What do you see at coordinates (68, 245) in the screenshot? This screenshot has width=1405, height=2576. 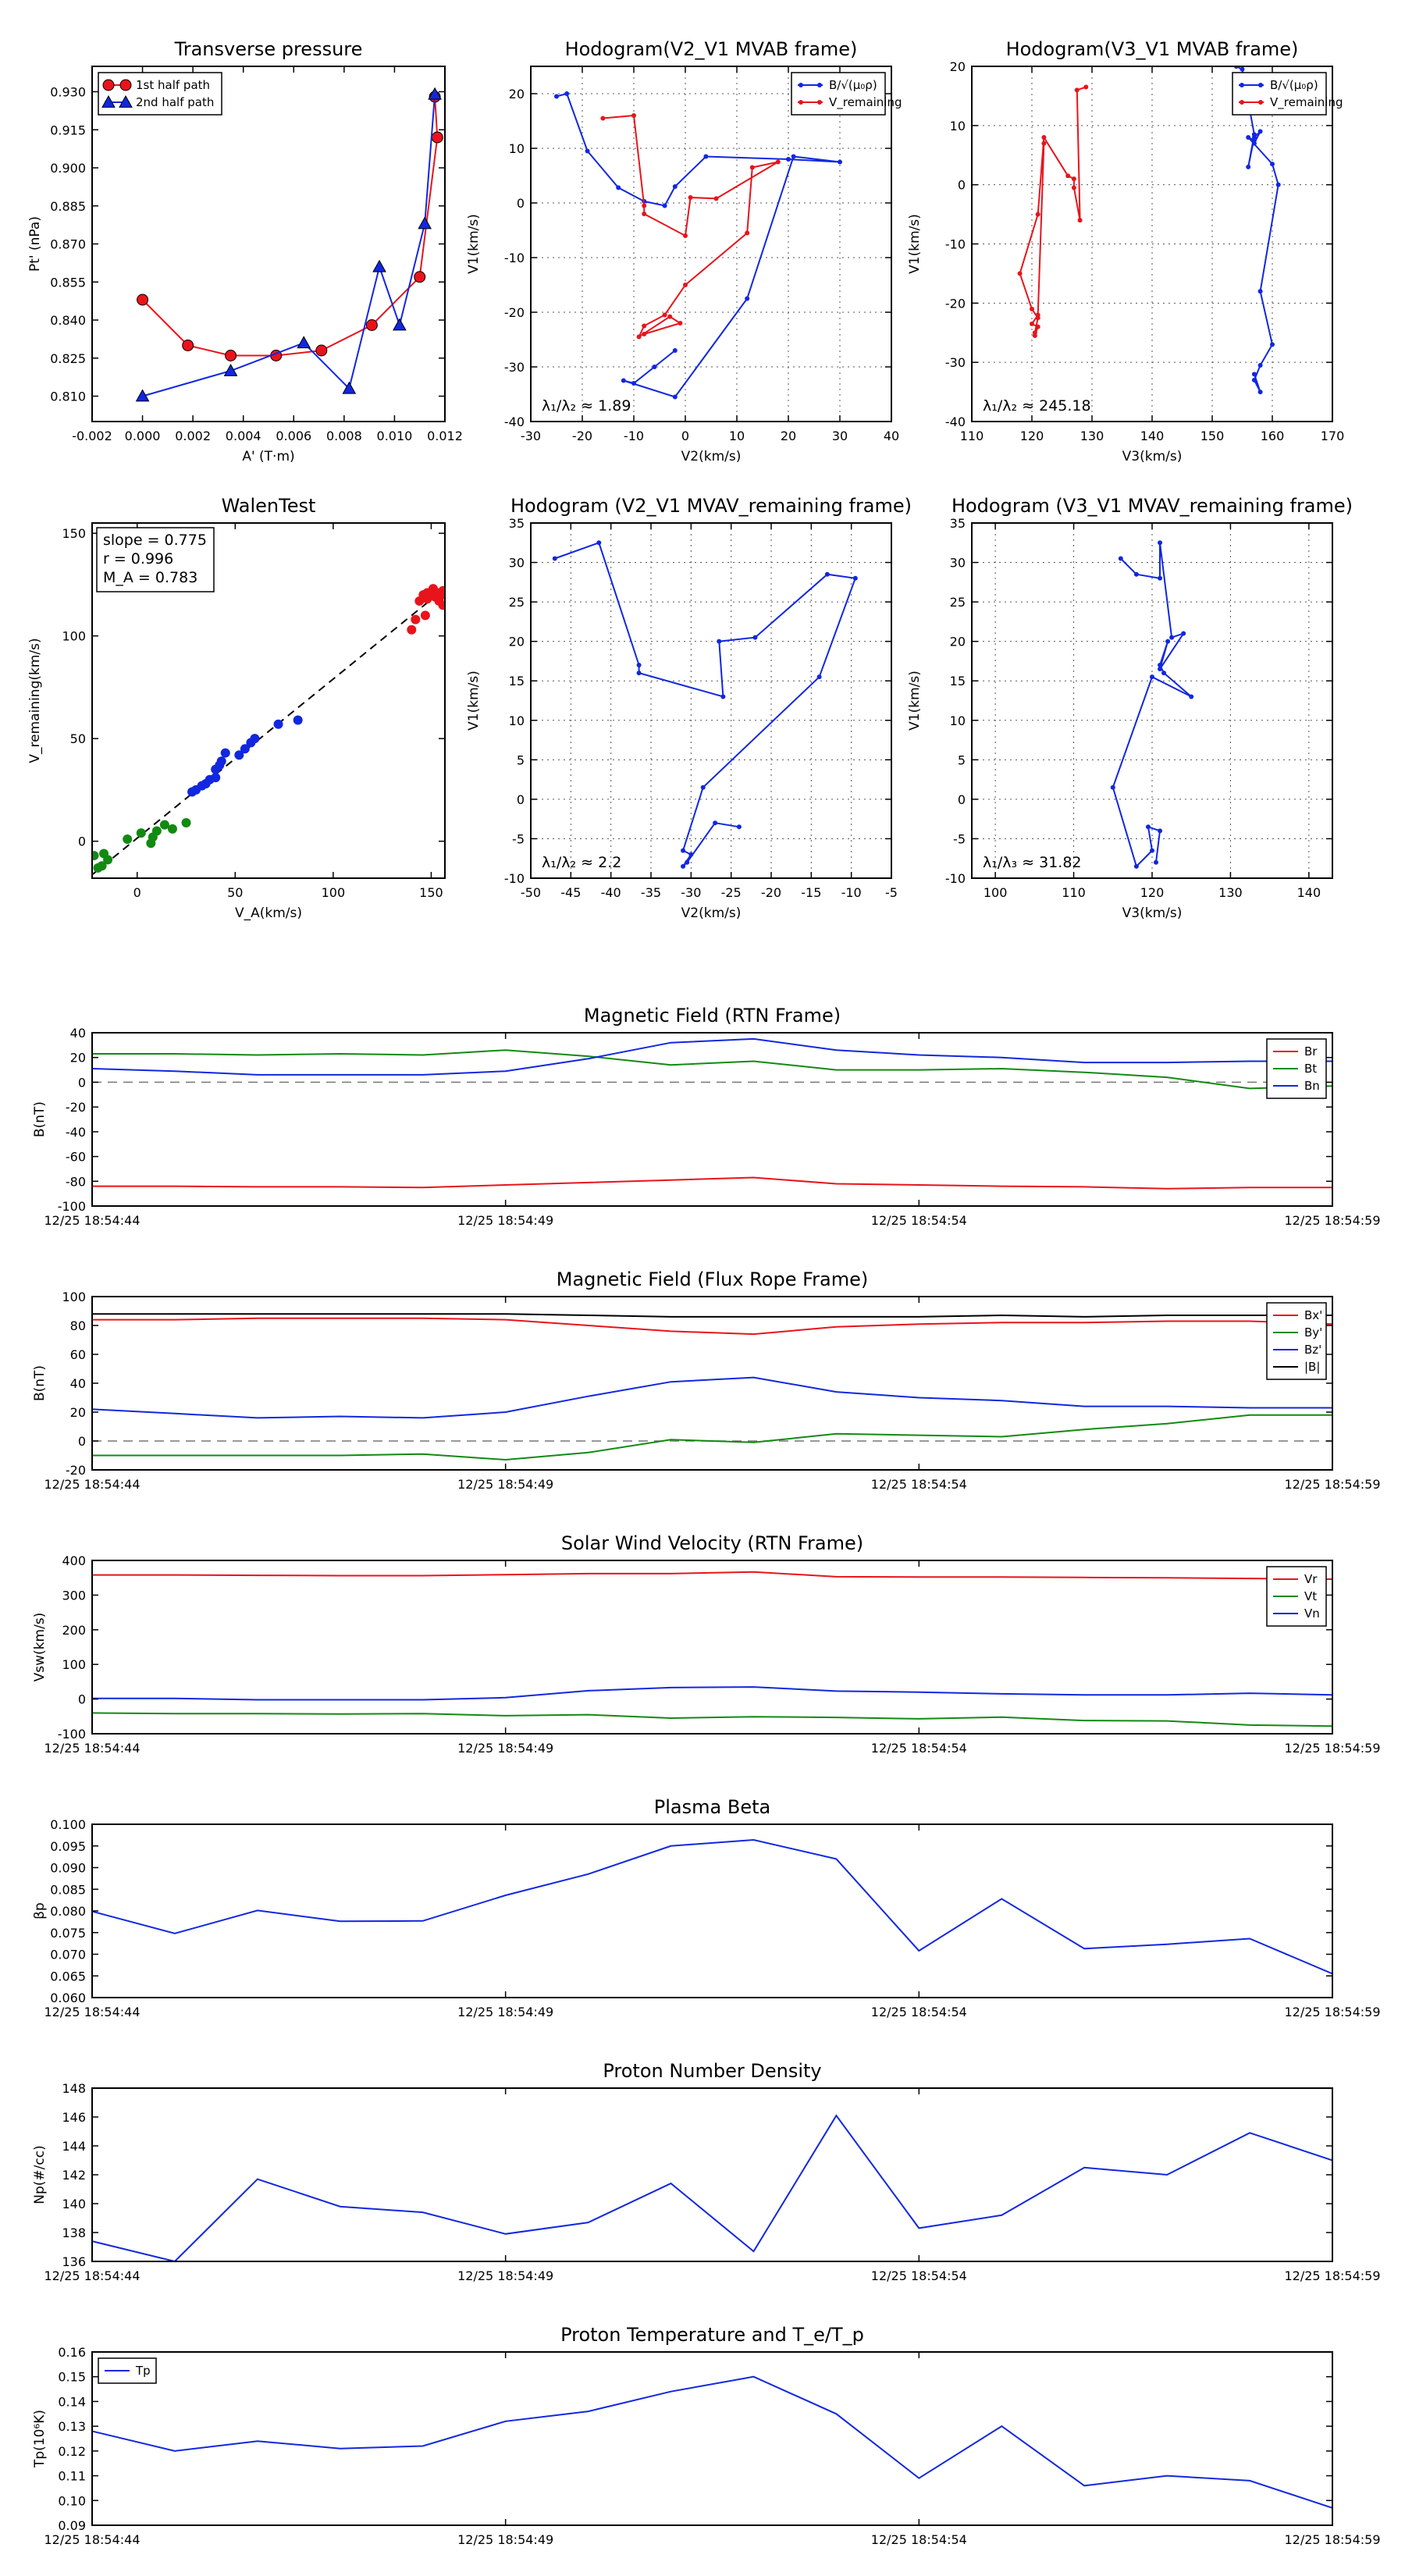 I see `y-tick-label: 0.870` at bounding box center [68, 245].